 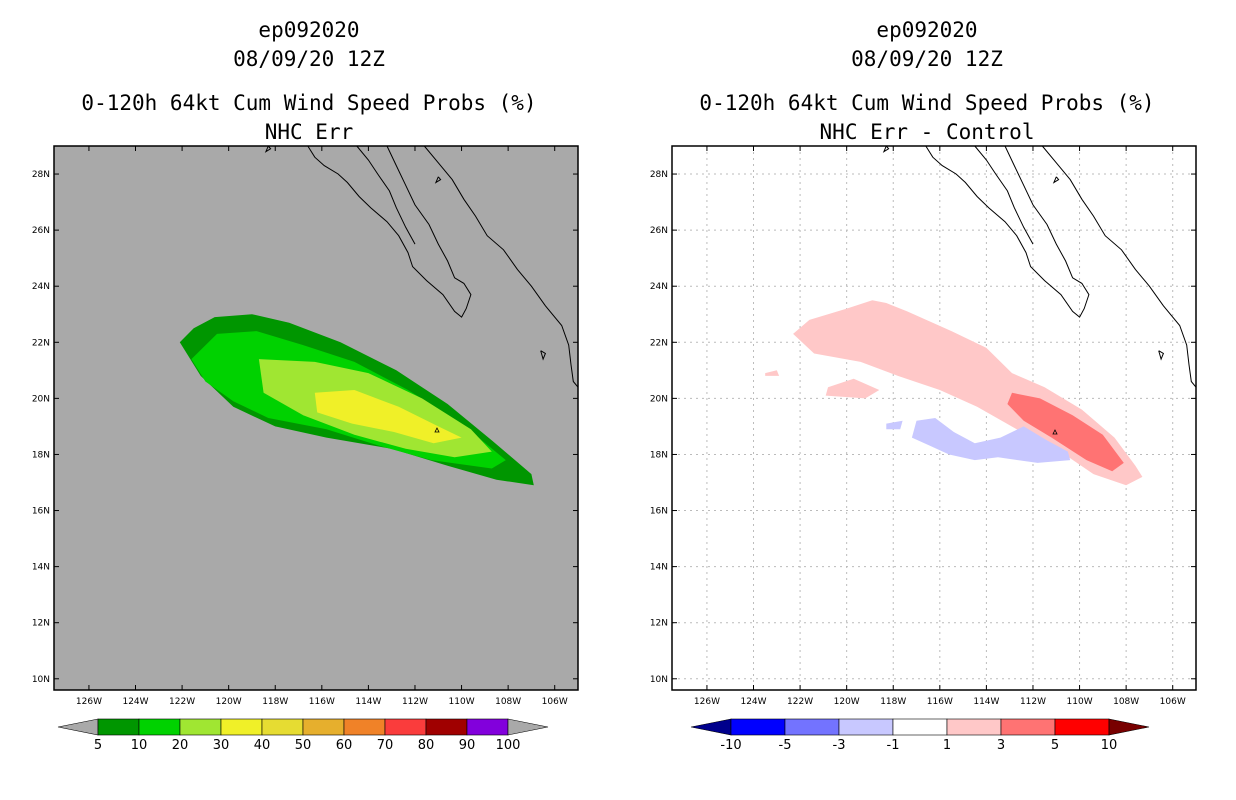 What do you see at coordinates (344, 745) in the screenshot?
I see `colorbar-label: 60` at bounding box center [344, 745].